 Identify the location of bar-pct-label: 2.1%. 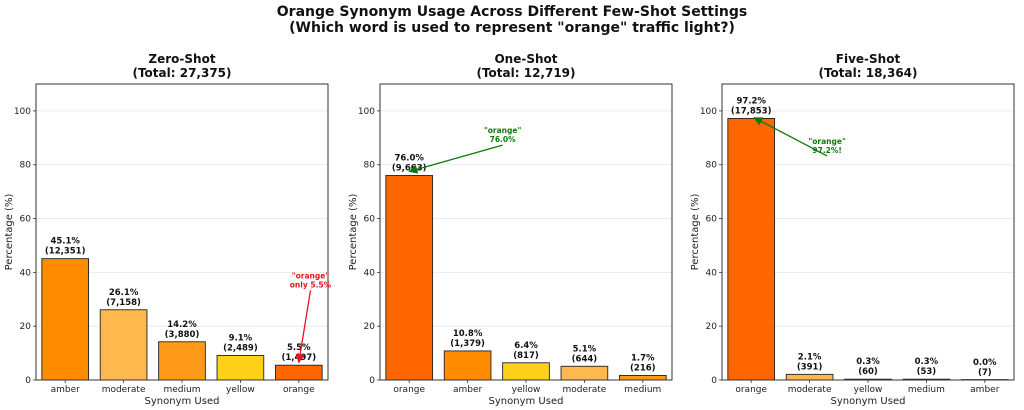
(810, 357).